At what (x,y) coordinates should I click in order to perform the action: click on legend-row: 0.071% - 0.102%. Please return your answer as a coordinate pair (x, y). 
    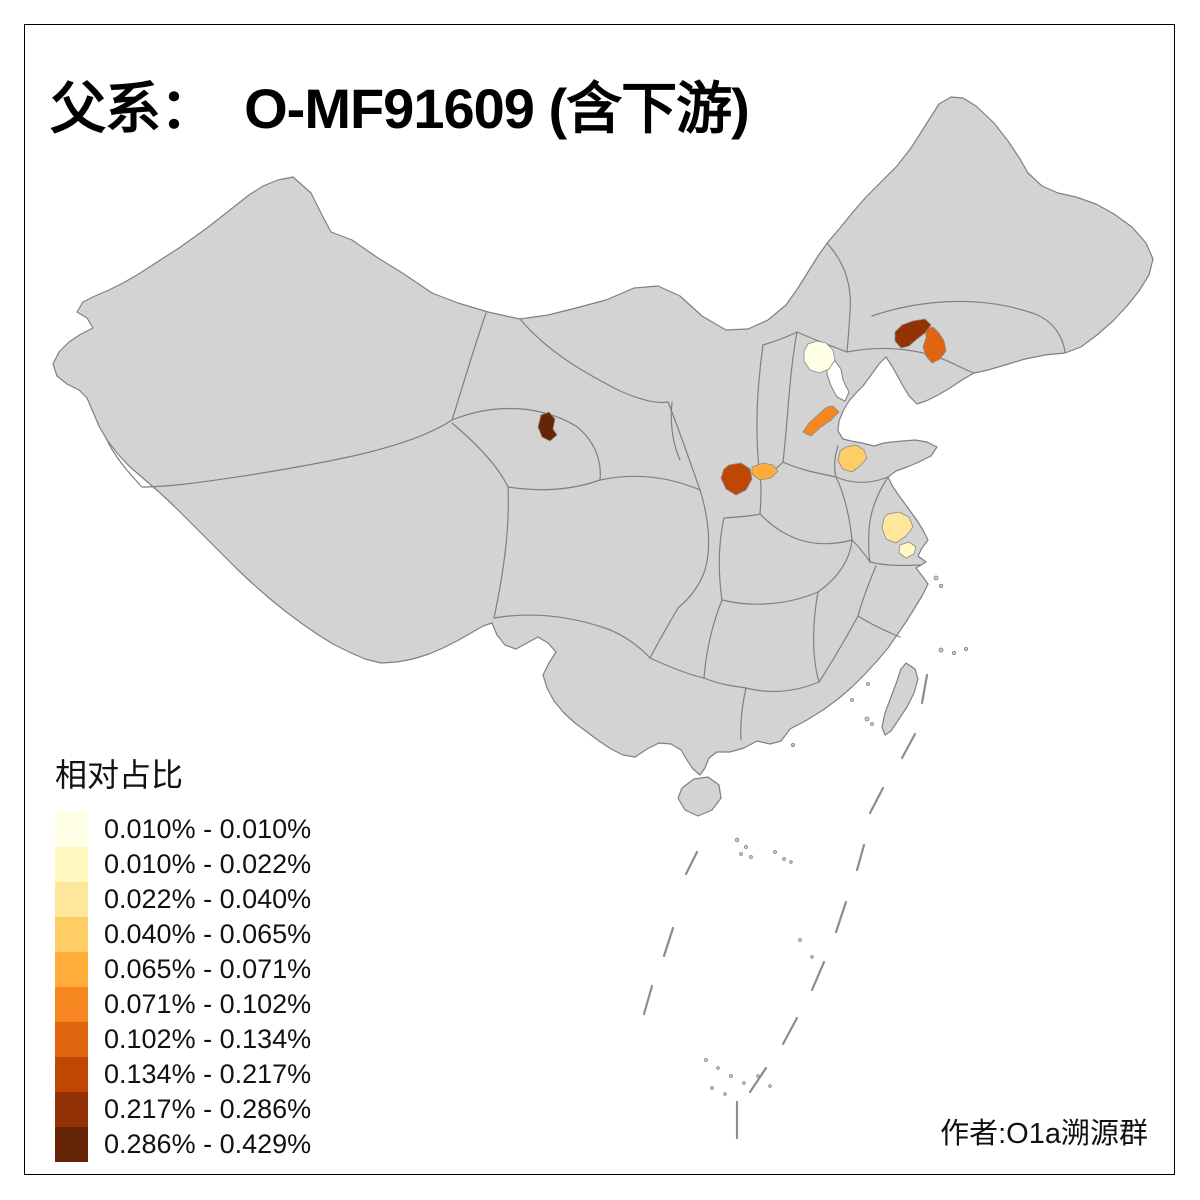
    Looking at the image, I should click on (183, 1004).